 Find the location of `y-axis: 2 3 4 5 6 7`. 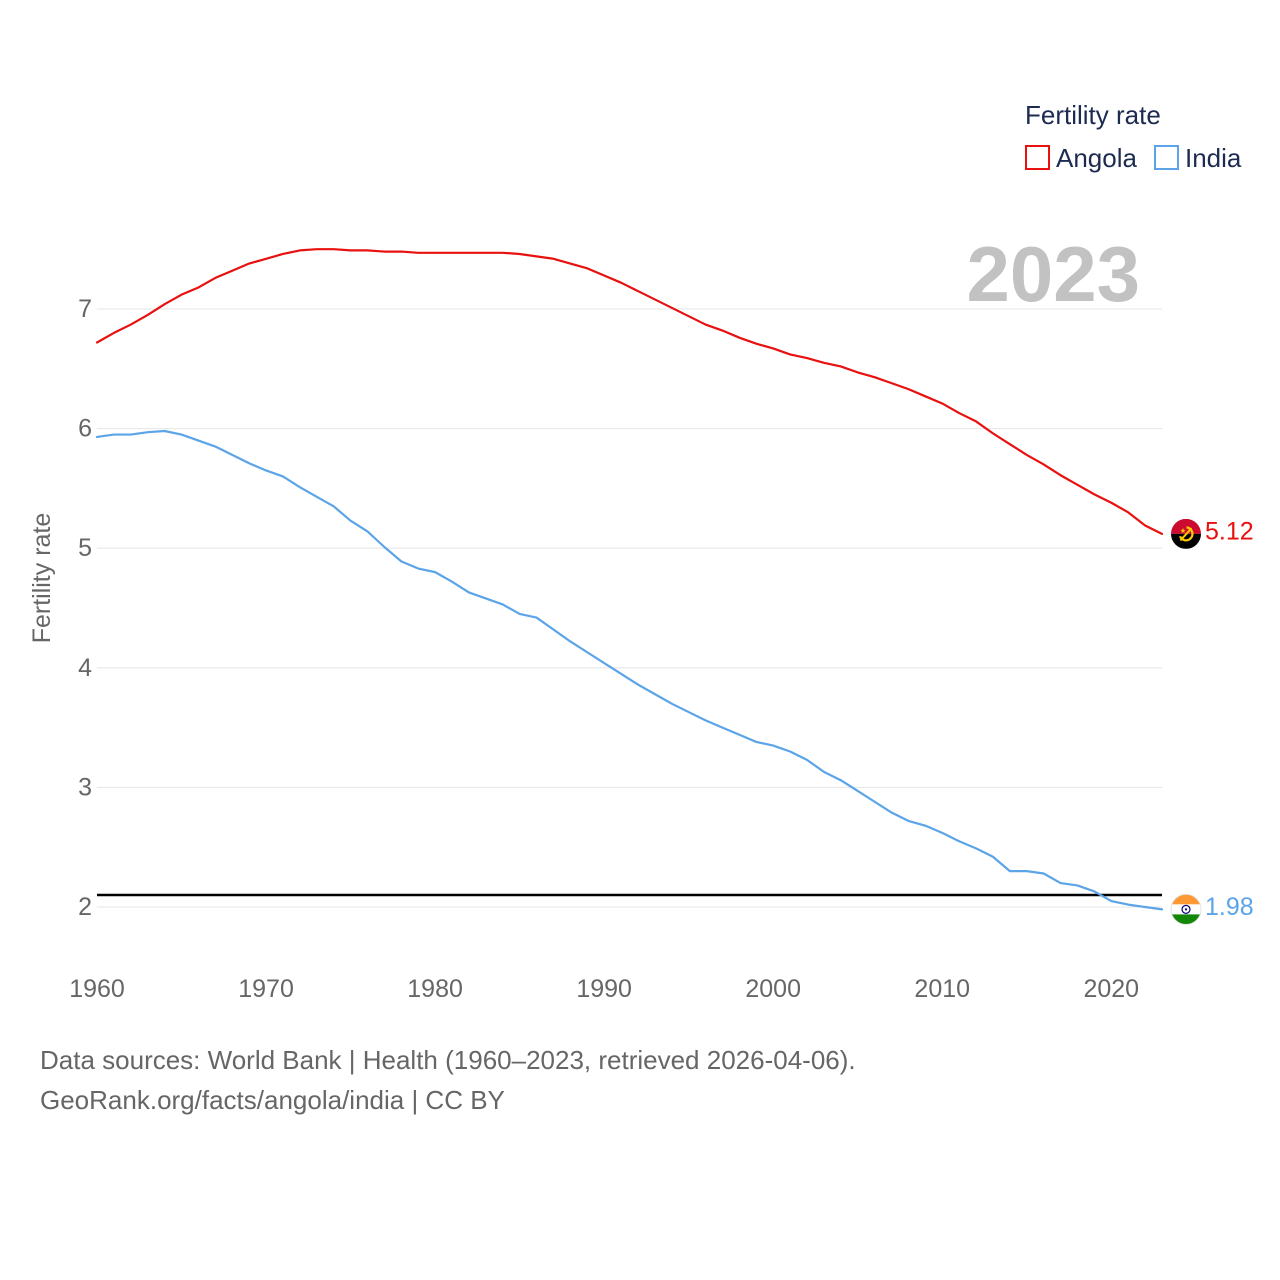

y-axis: 2 3 4 5 6 7 is located at coordinates (85, 608).